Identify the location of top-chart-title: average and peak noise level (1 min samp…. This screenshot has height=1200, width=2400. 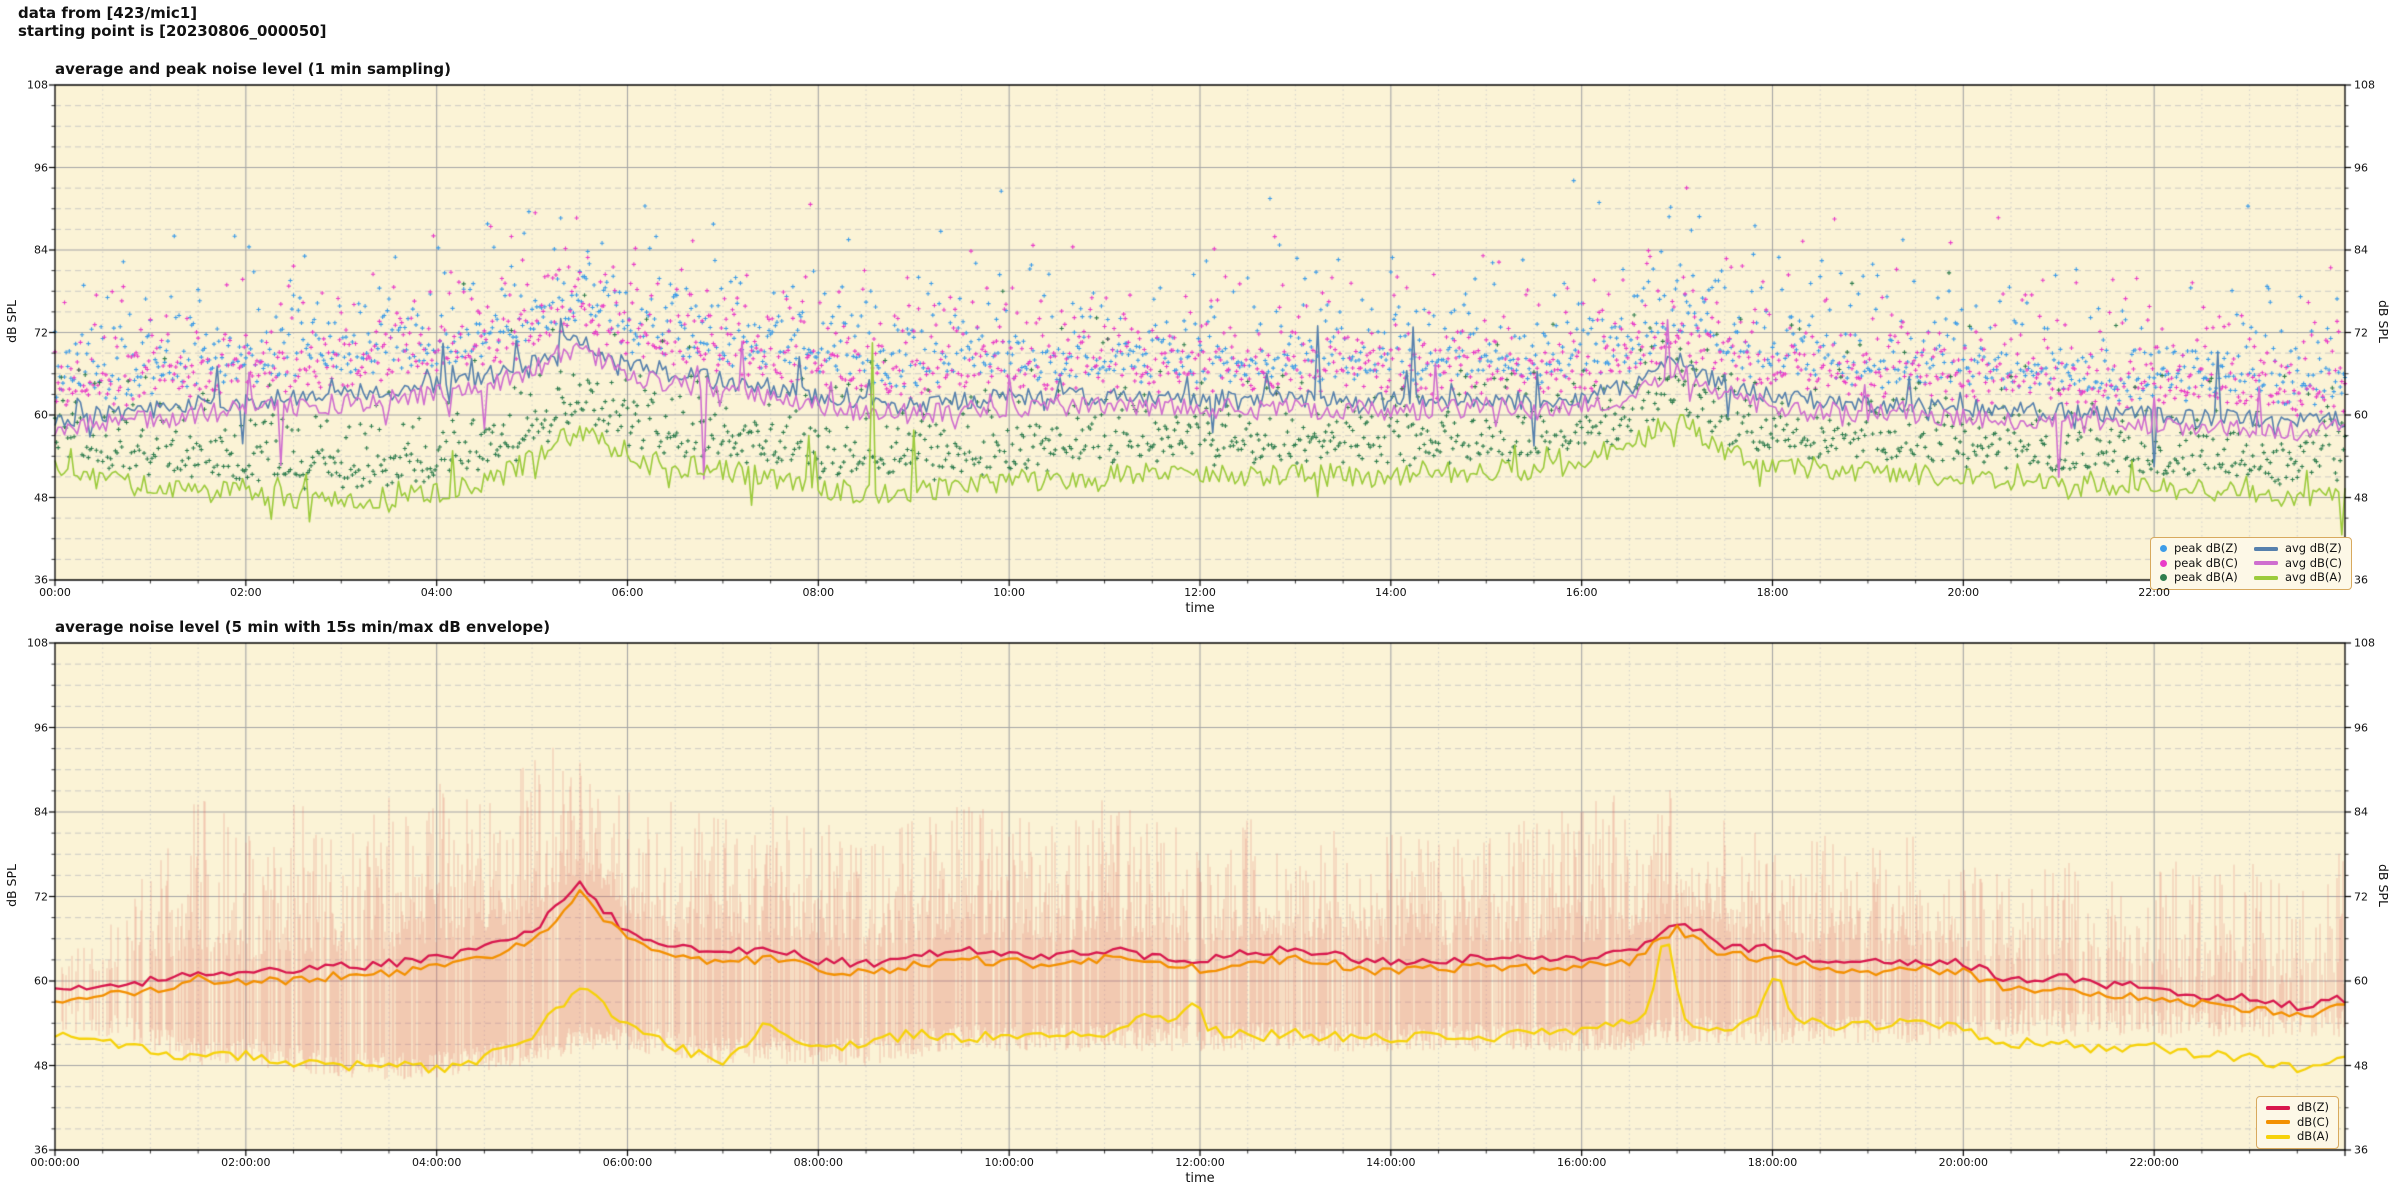
(253, 69).